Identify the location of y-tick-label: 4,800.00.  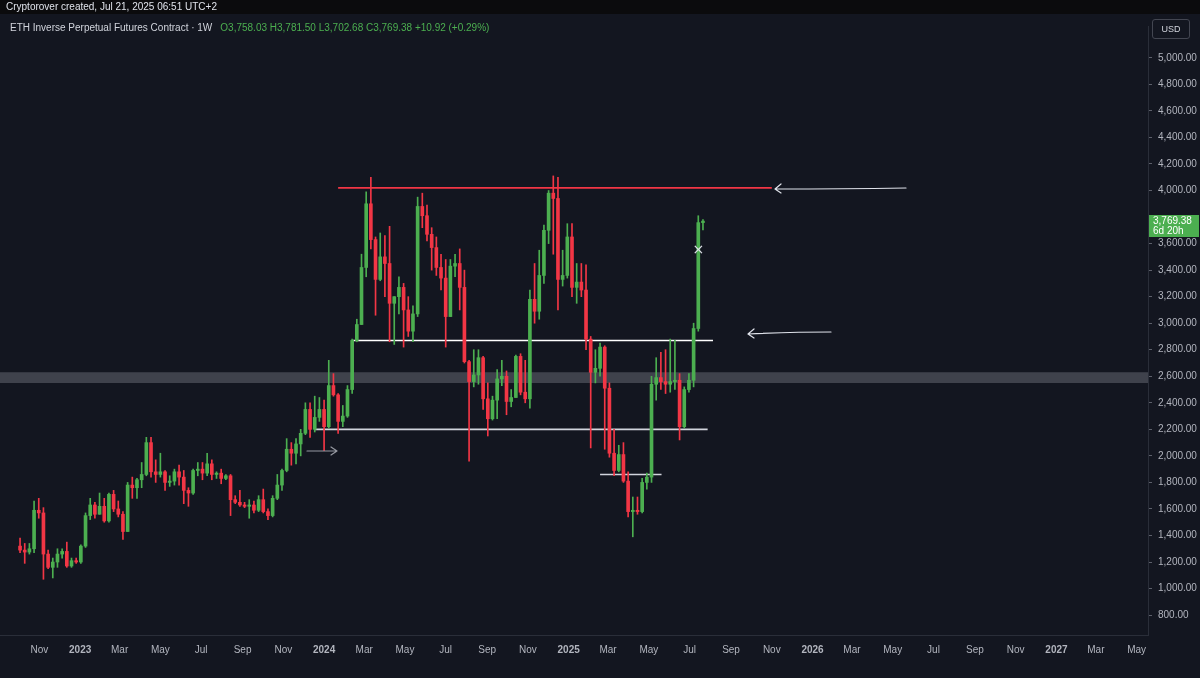
(1178, 84).